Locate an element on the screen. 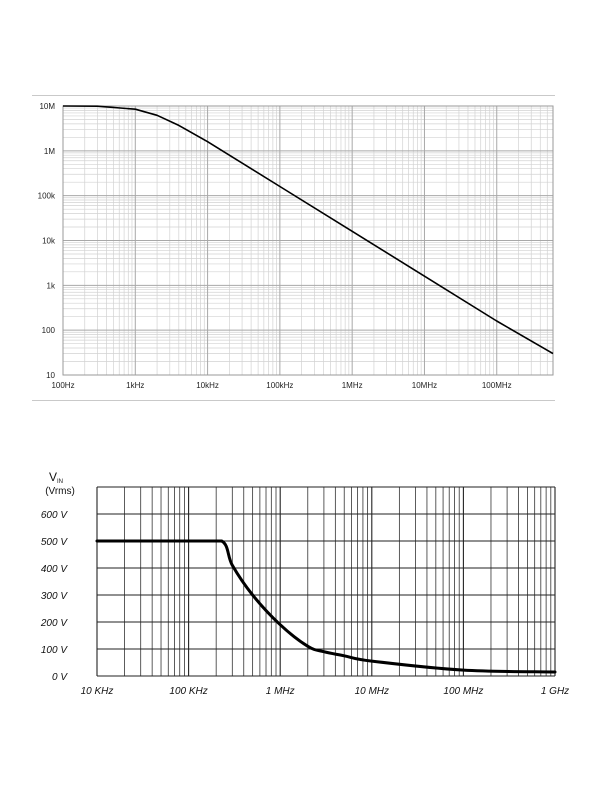 This screenshot has height=793, width=603. x-tick-label: 10 KHz is located at coordinates (97, 691).